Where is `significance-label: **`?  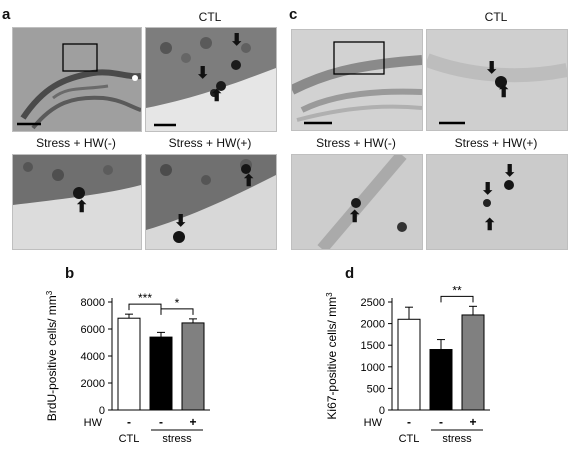 significance-label: ** is located at coordinates (457, 290).